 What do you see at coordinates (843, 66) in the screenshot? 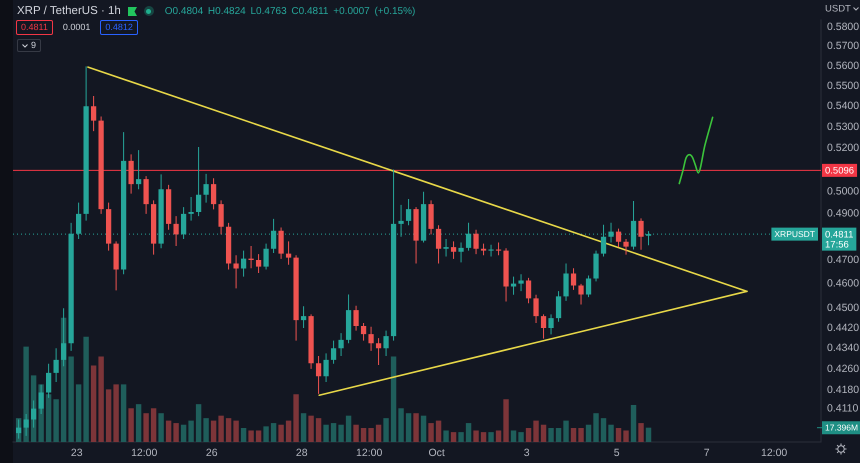
I see `y-tick-label: 0.5600` at bounding box center [843, 66].